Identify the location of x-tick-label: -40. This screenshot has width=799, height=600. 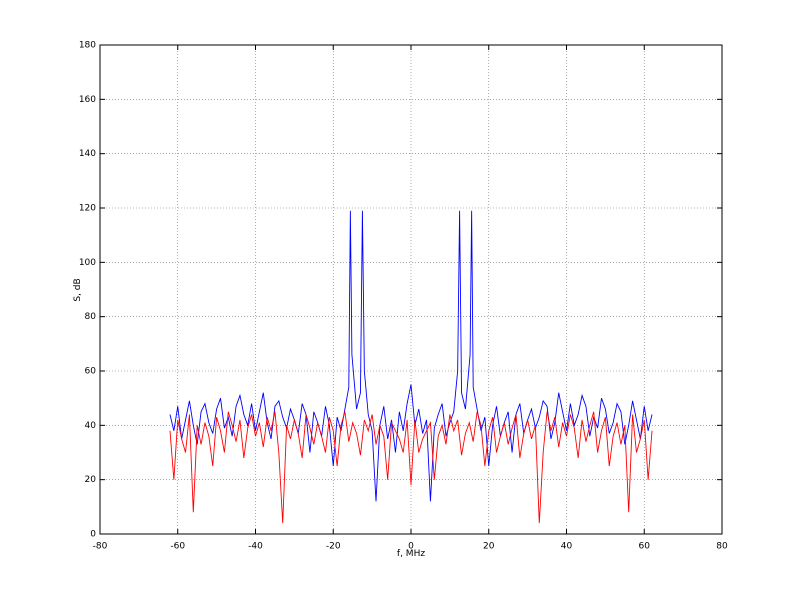
(255, 547).